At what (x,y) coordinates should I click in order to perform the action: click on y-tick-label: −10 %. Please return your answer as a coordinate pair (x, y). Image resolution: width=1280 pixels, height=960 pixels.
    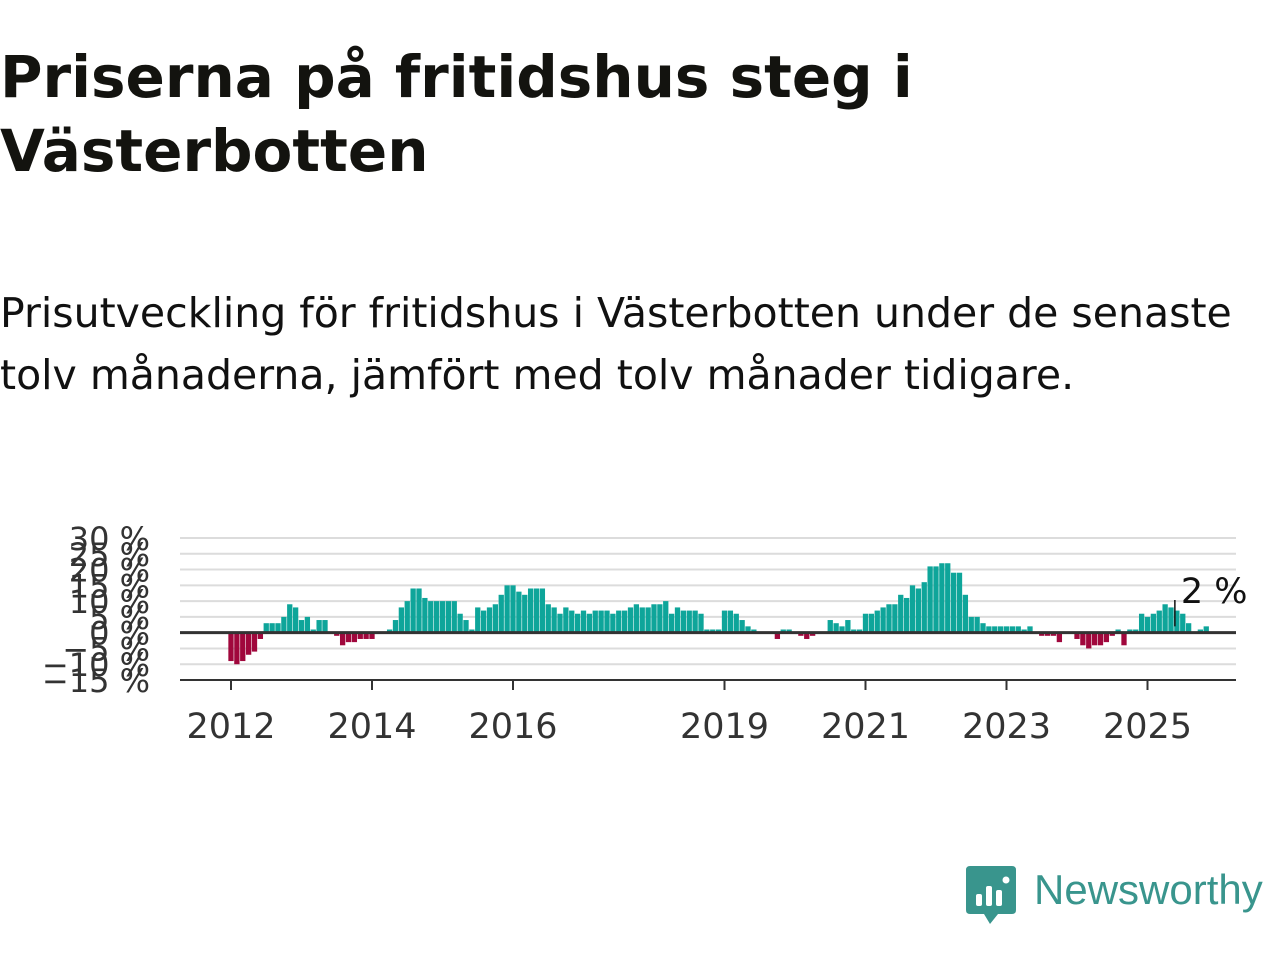
    Looking at the image, I should click on (96, 665).